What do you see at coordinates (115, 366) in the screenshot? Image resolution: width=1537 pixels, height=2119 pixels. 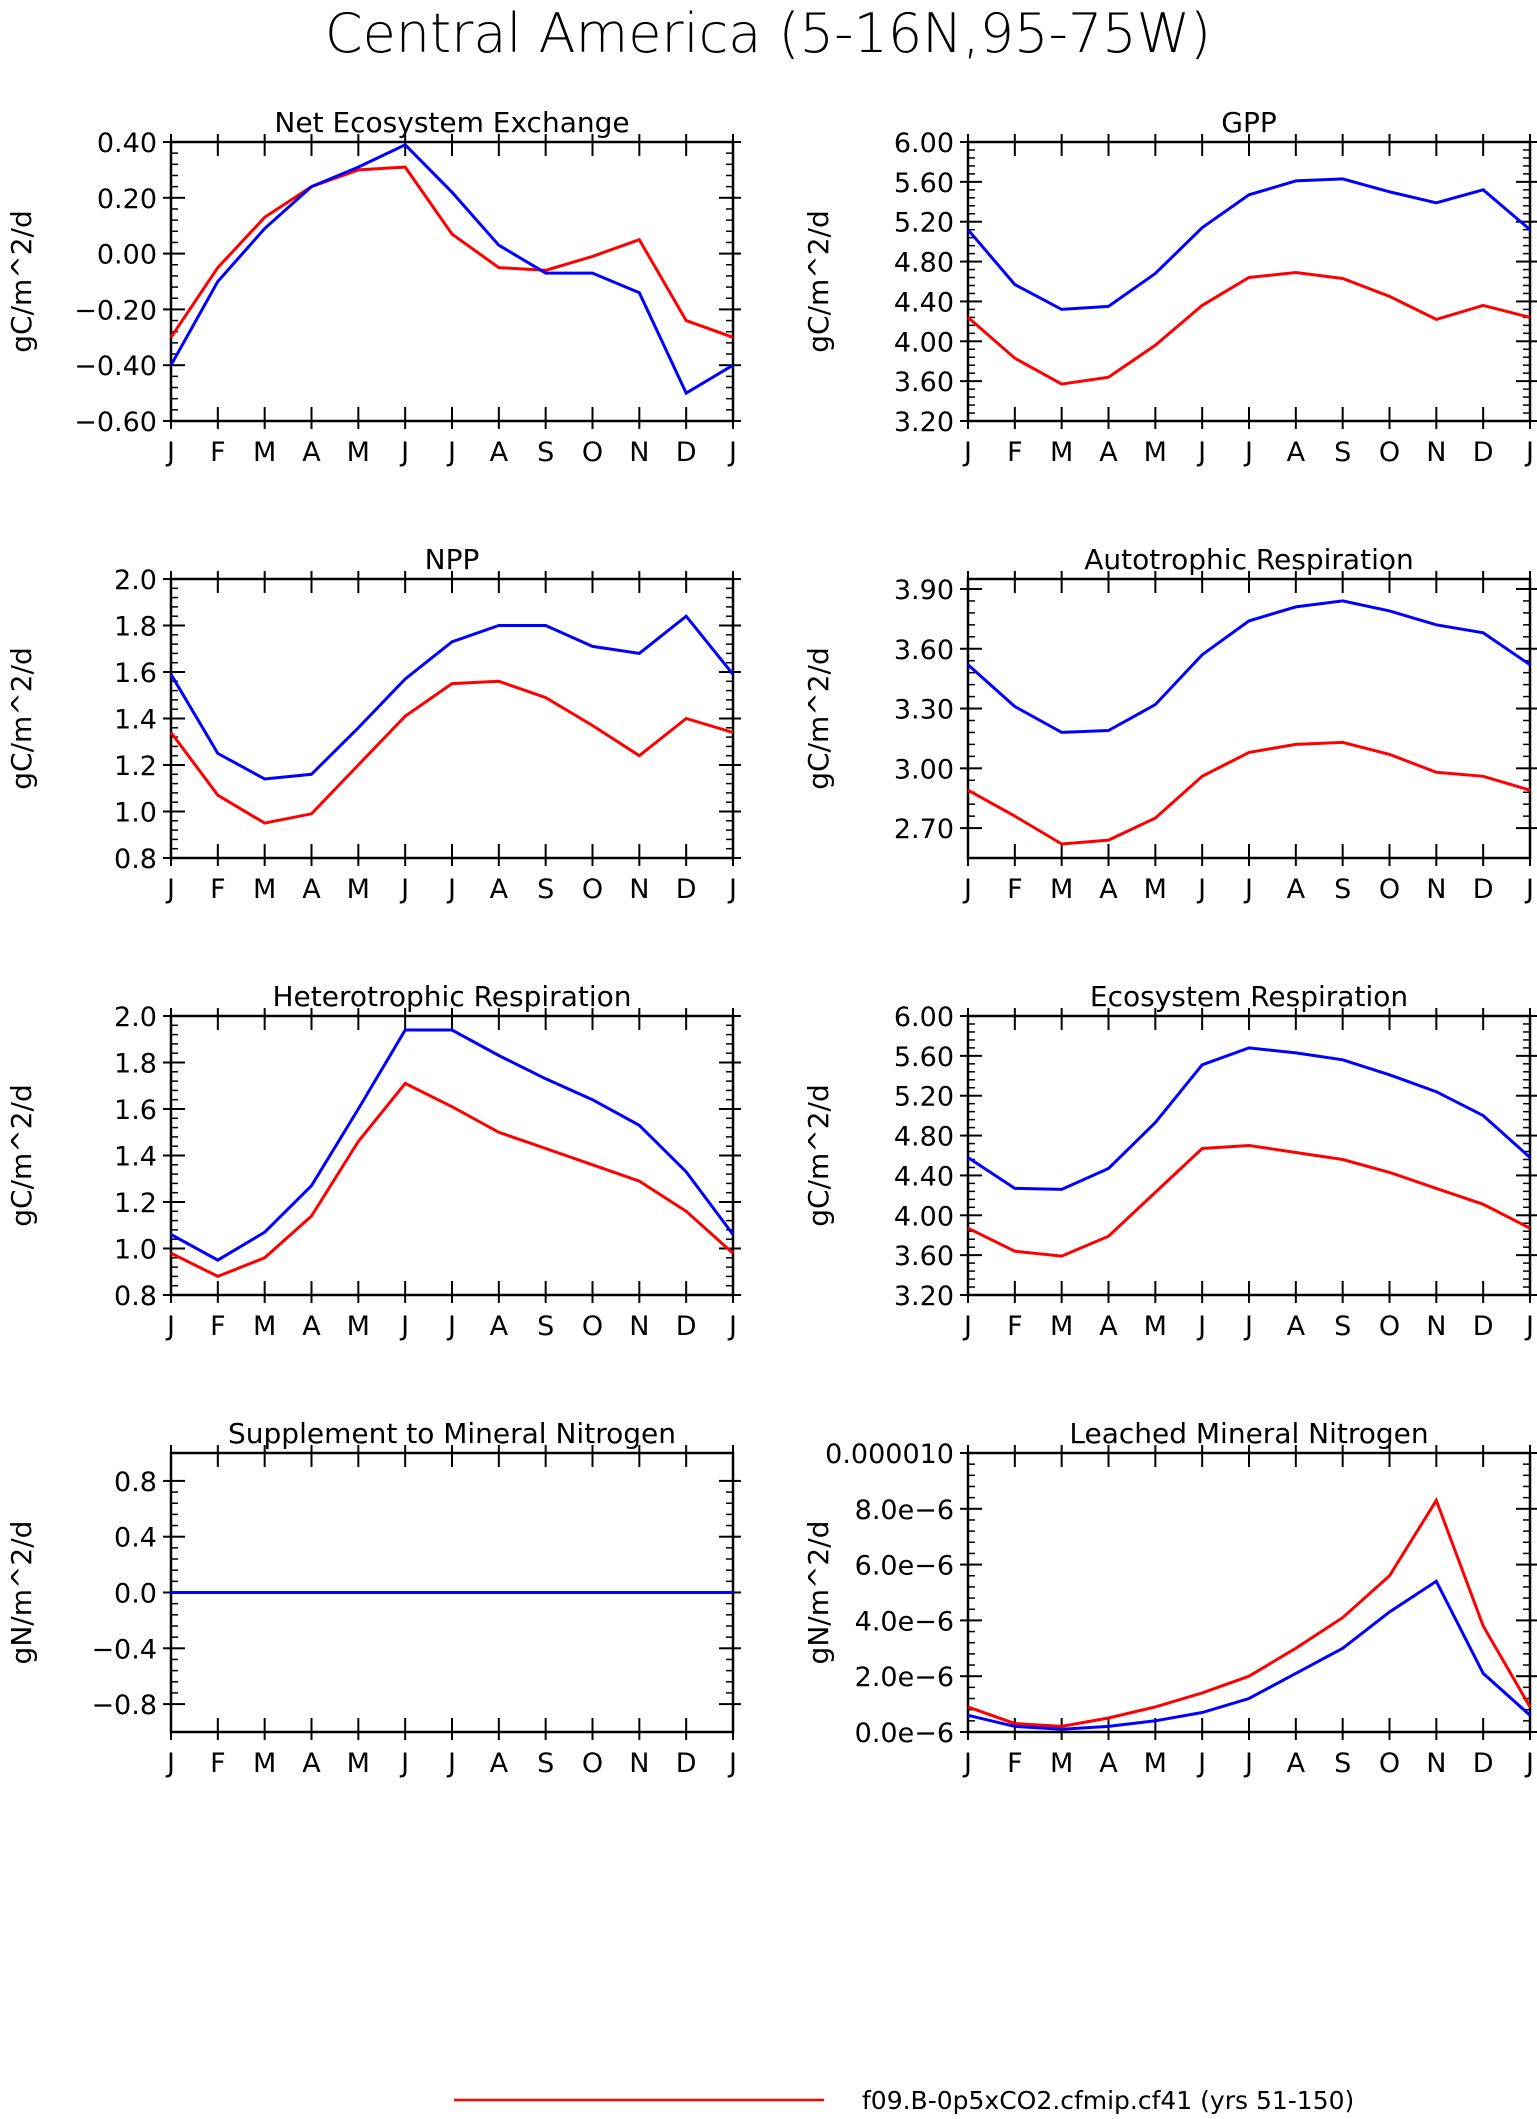 I see `y-tick-label: −0.40` at bounding box center [115, 366].